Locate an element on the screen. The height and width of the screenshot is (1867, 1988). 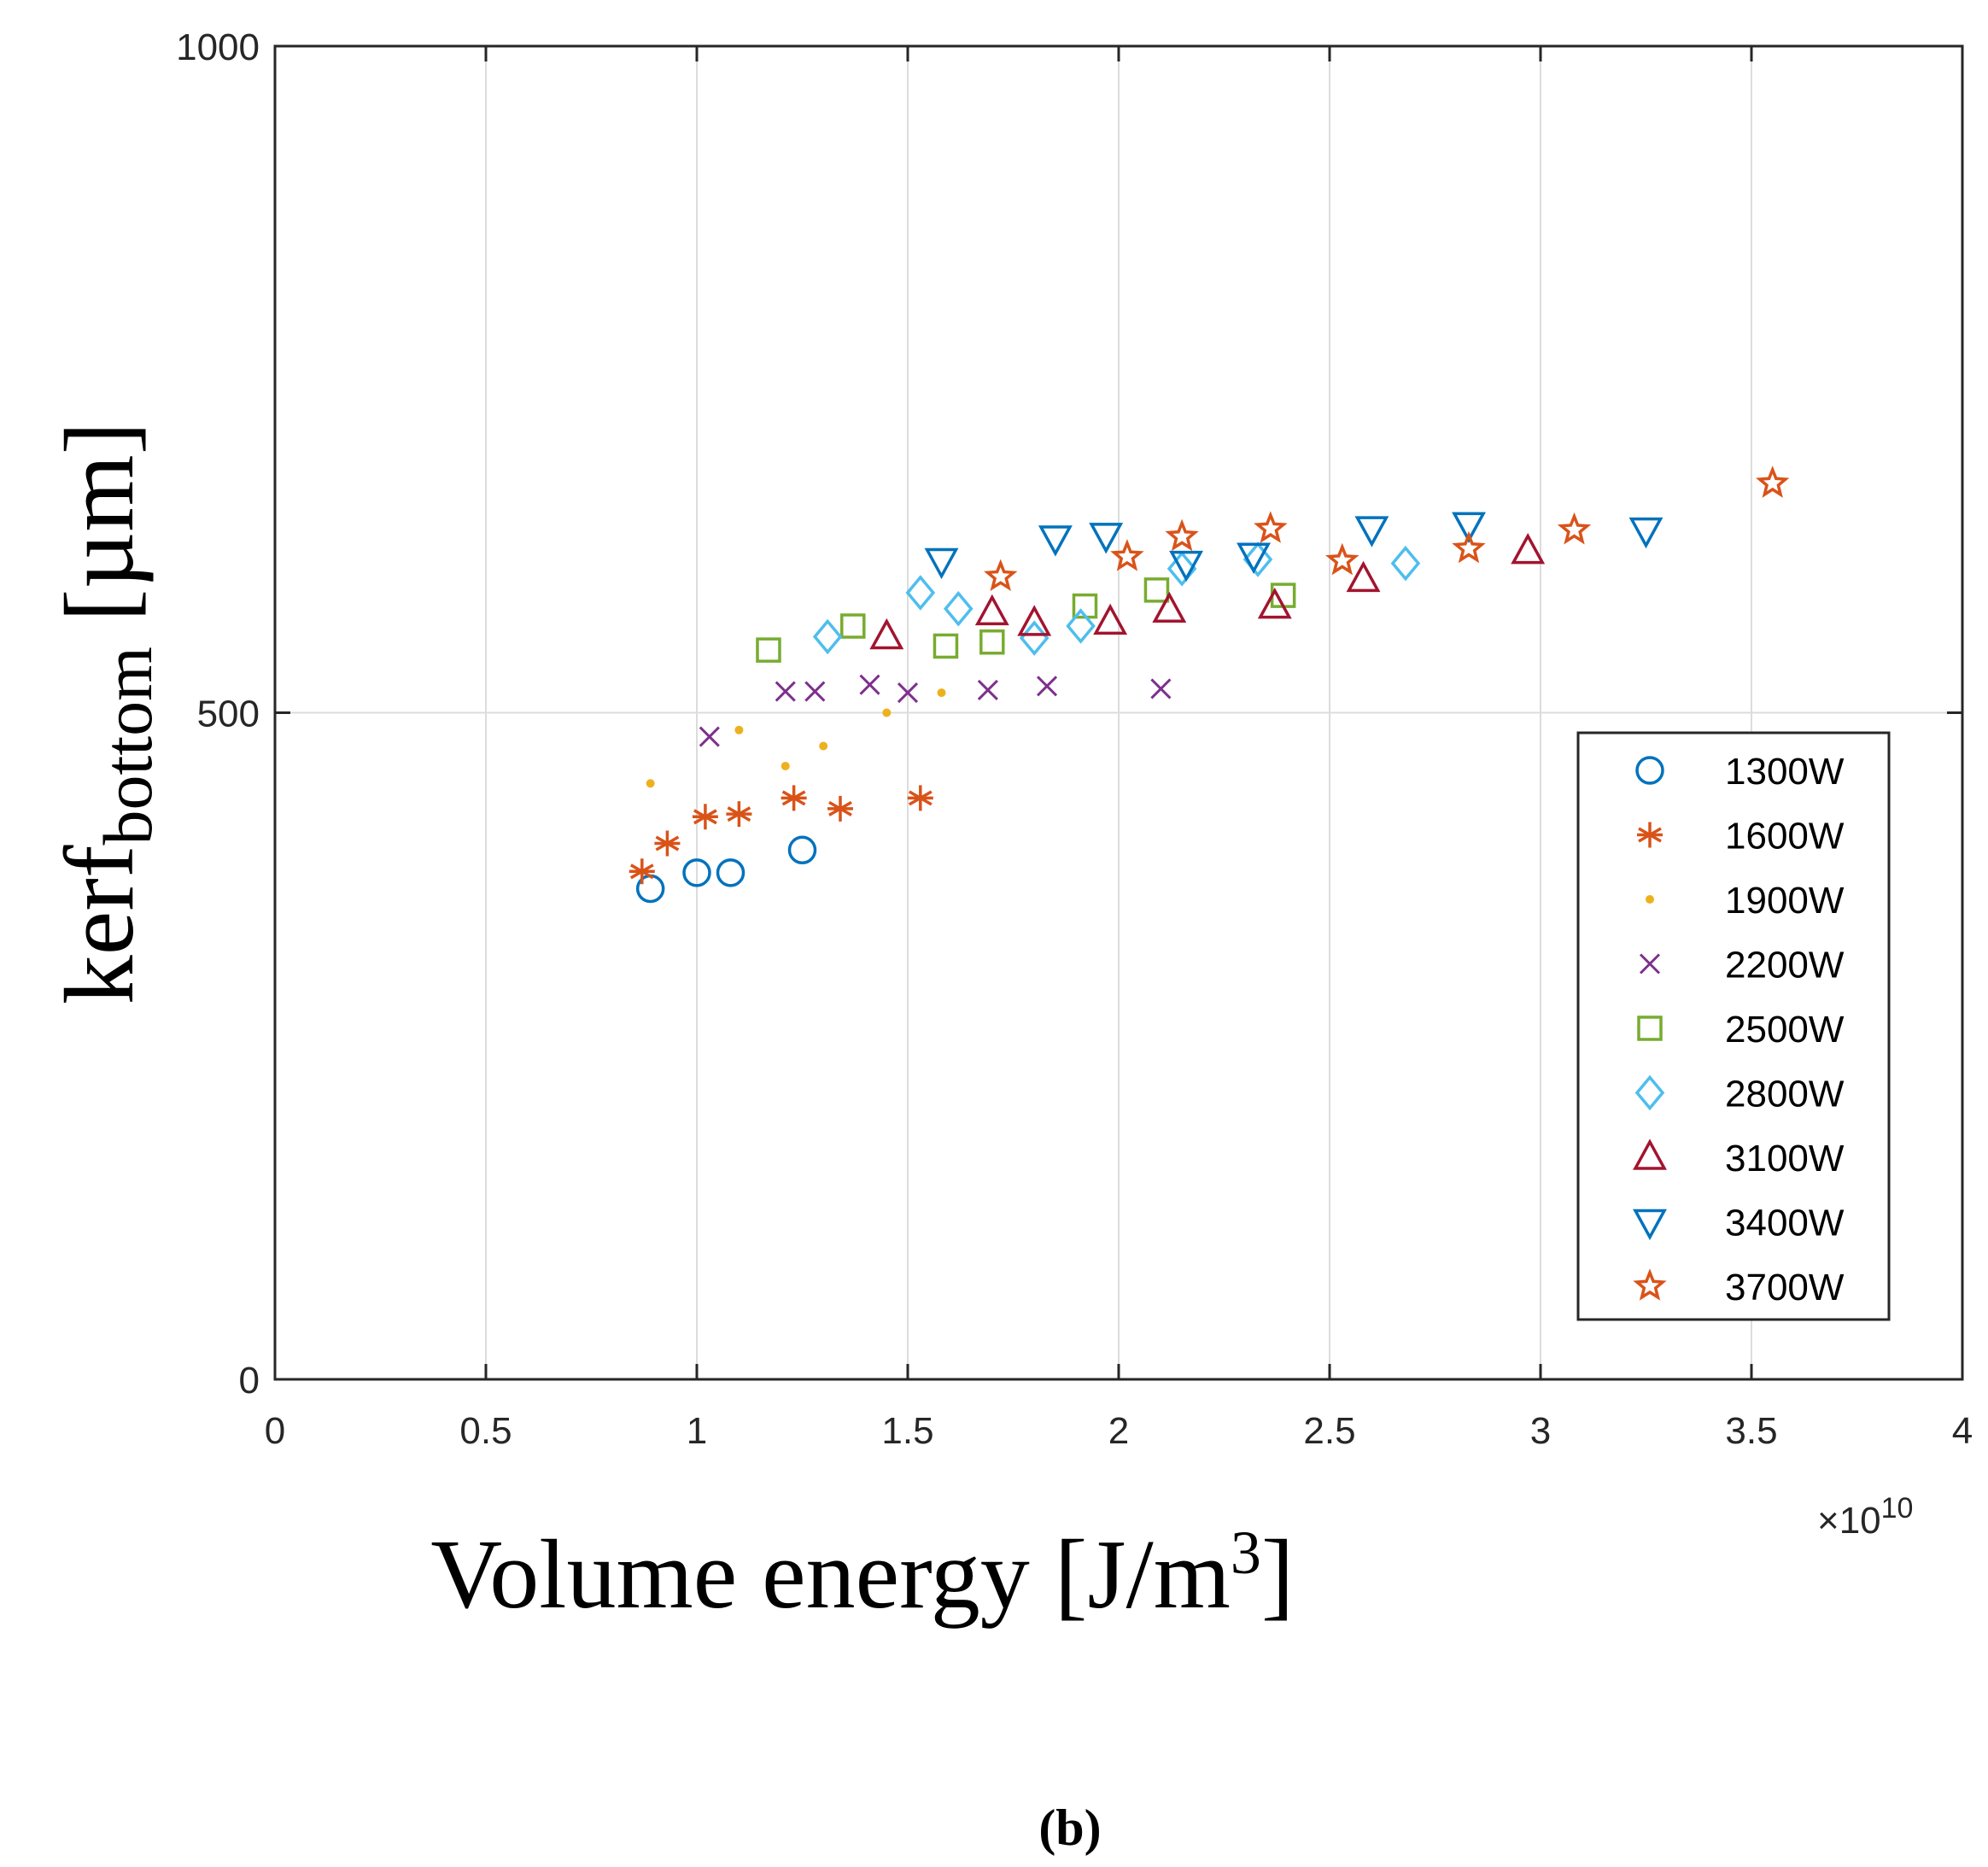
legend-label-2500W: 2500W is located at coordinates (1785, 1030).